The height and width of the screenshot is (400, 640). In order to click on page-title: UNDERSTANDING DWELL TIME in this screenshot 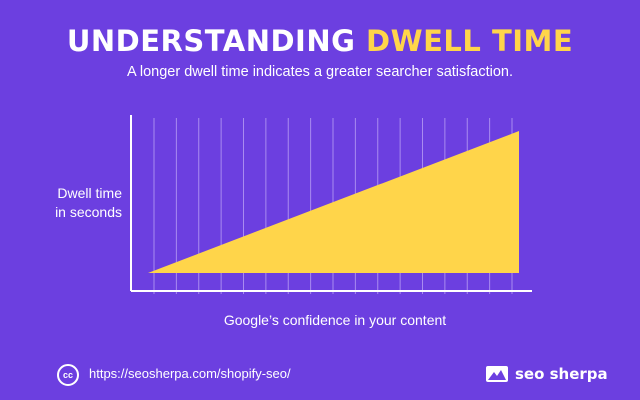, I will do `click(320, 41)`.